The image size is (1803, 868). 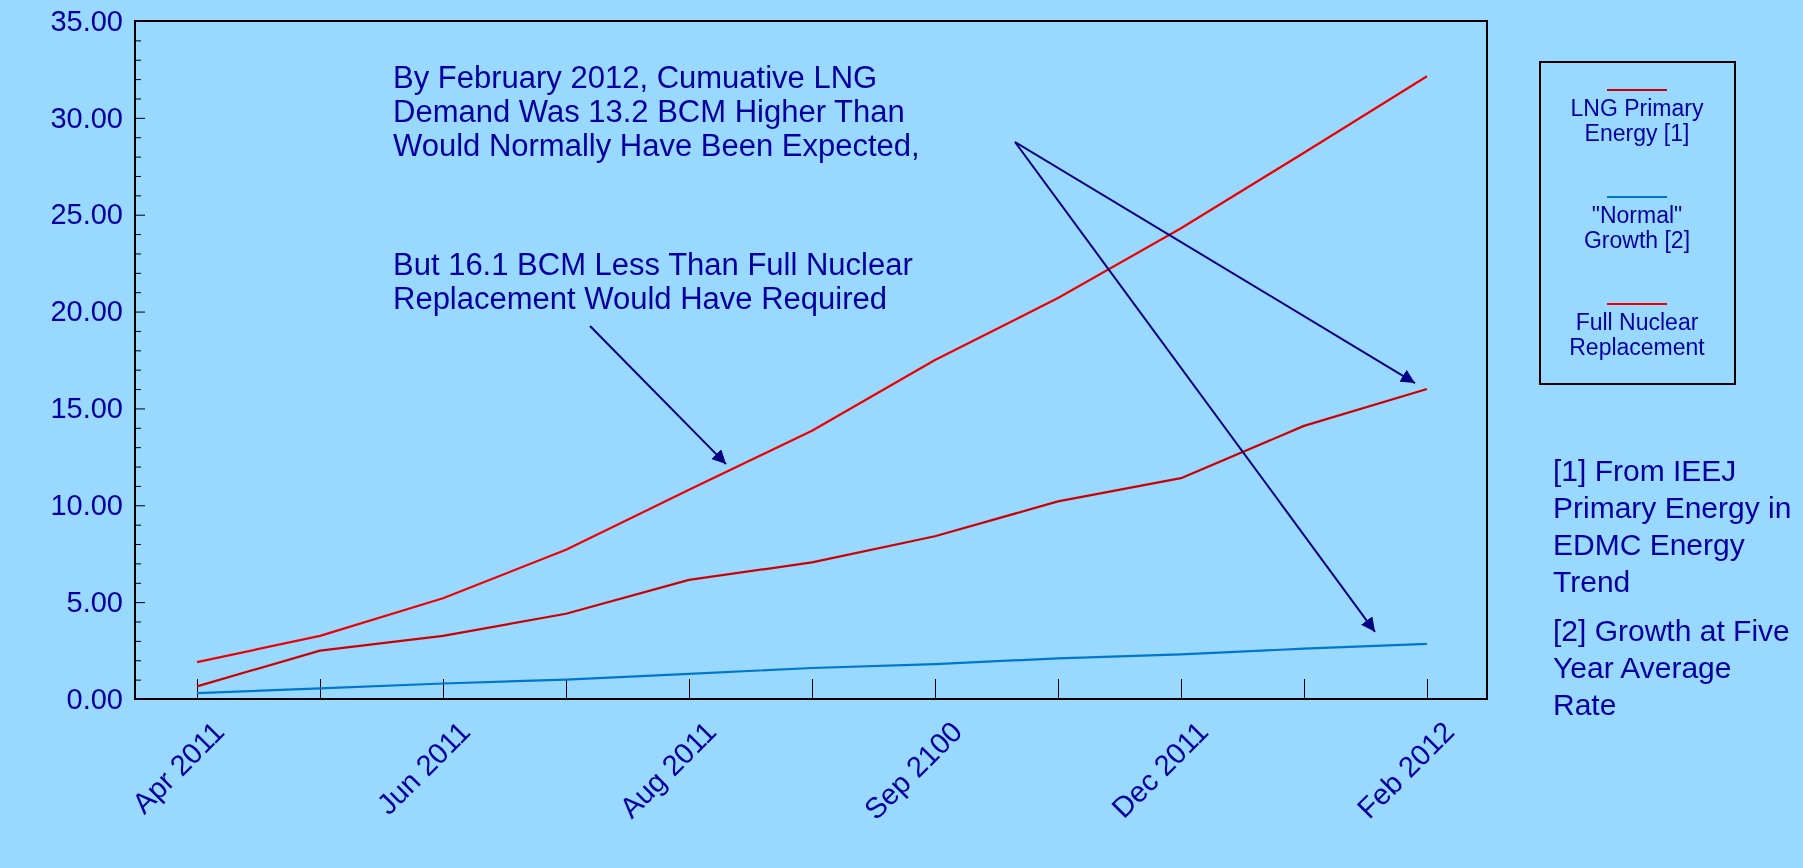 I want to click on annotation: By February 2012, Cumuative LNG Demand Was 13.2 BCM Higher Than Would Normally Have Been Expected,, so click(x=656, y=111).